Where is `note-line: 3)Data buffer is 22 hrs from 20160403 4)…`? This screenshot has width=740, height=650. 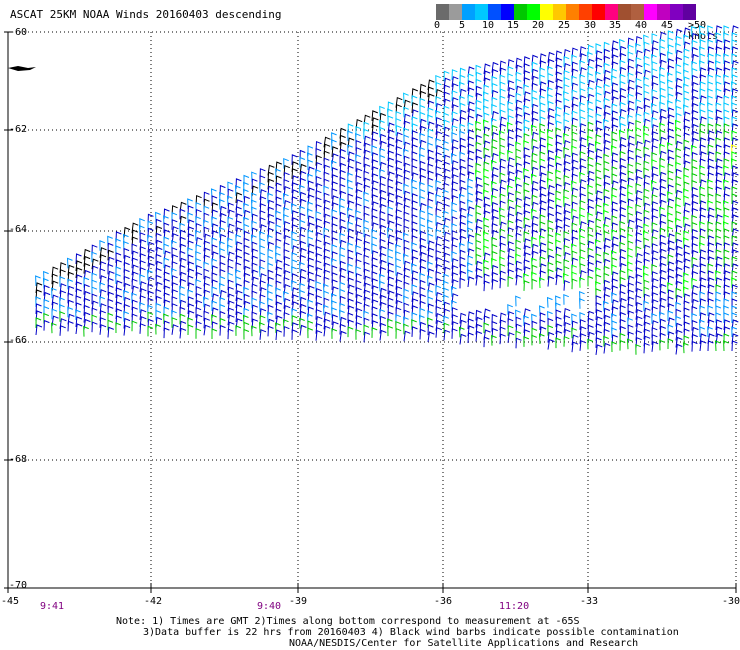 note-line: 3)Data buffer is 22 hrs from 20160403 4)… is located at coordinates (411, 632).